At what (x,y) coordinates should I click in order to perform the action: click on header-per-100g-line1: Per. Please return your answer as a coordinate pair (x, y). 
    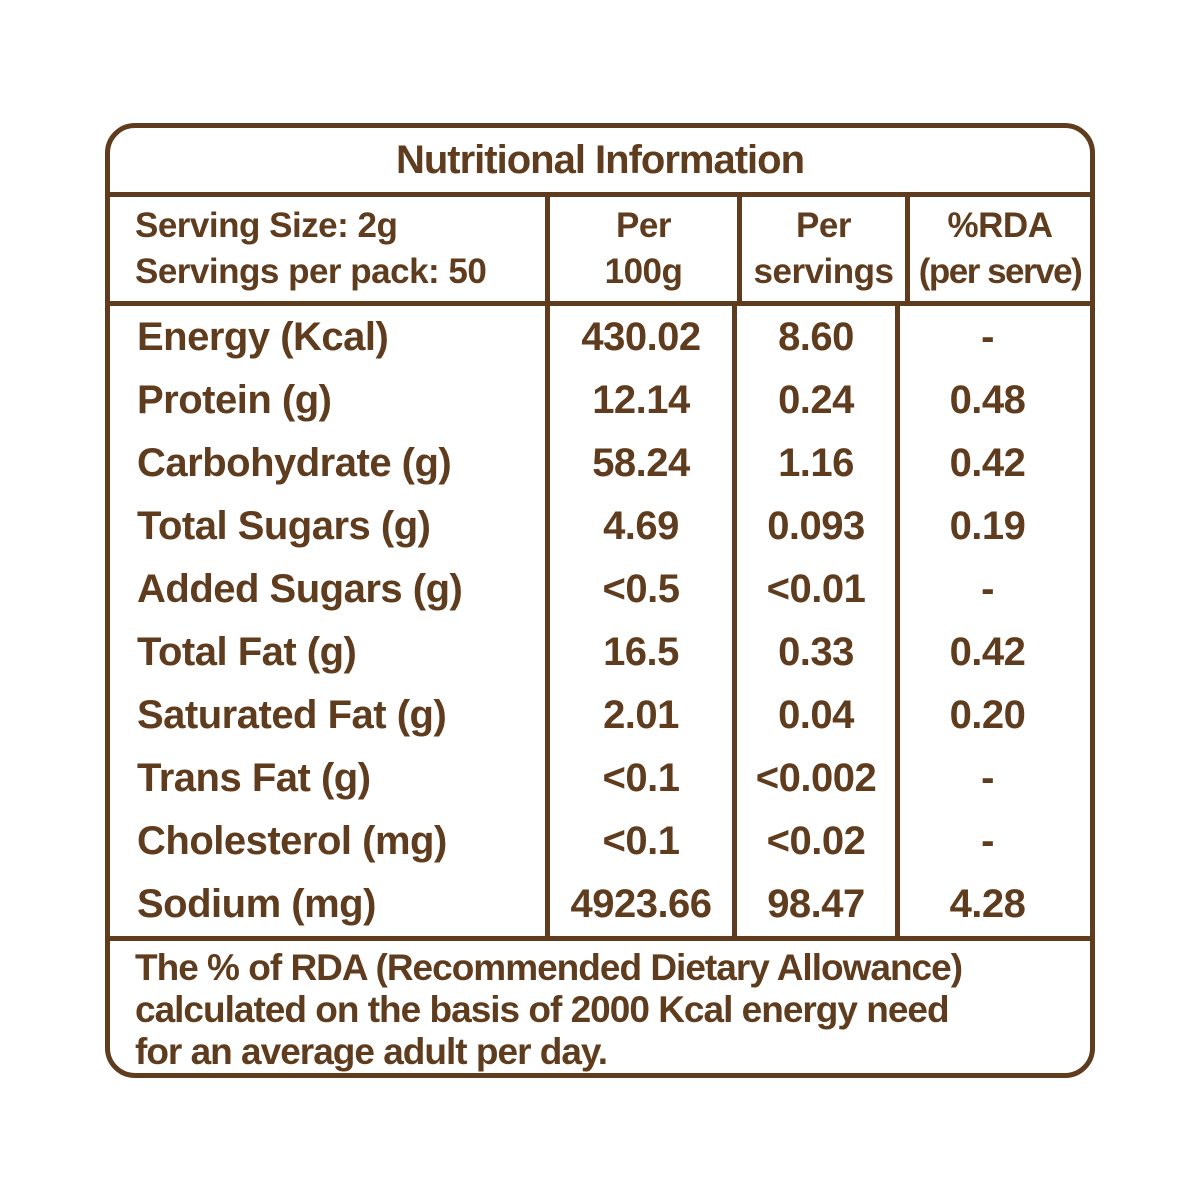
    Looking at the image, I should click on (643, 225).